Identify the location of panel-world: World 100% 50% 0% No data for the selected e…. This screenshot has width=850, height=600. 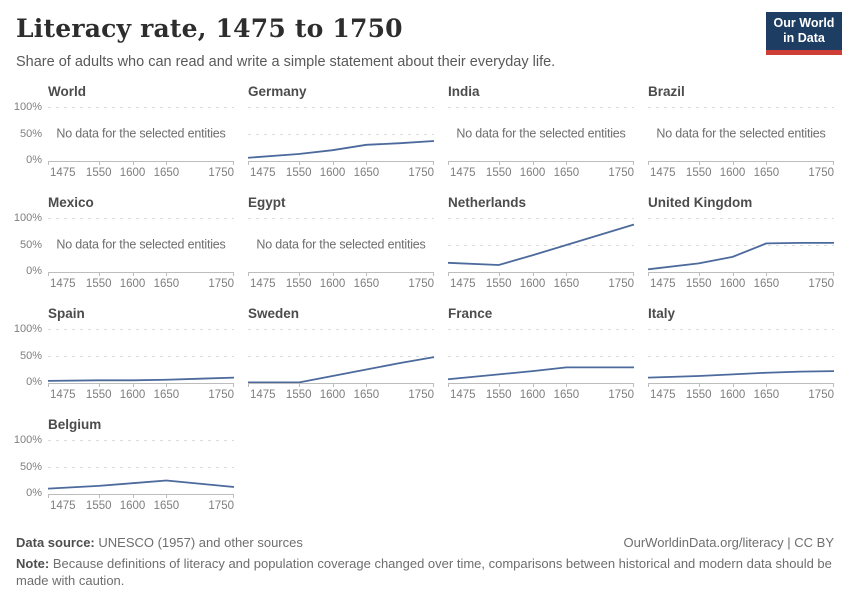
(124, 139).